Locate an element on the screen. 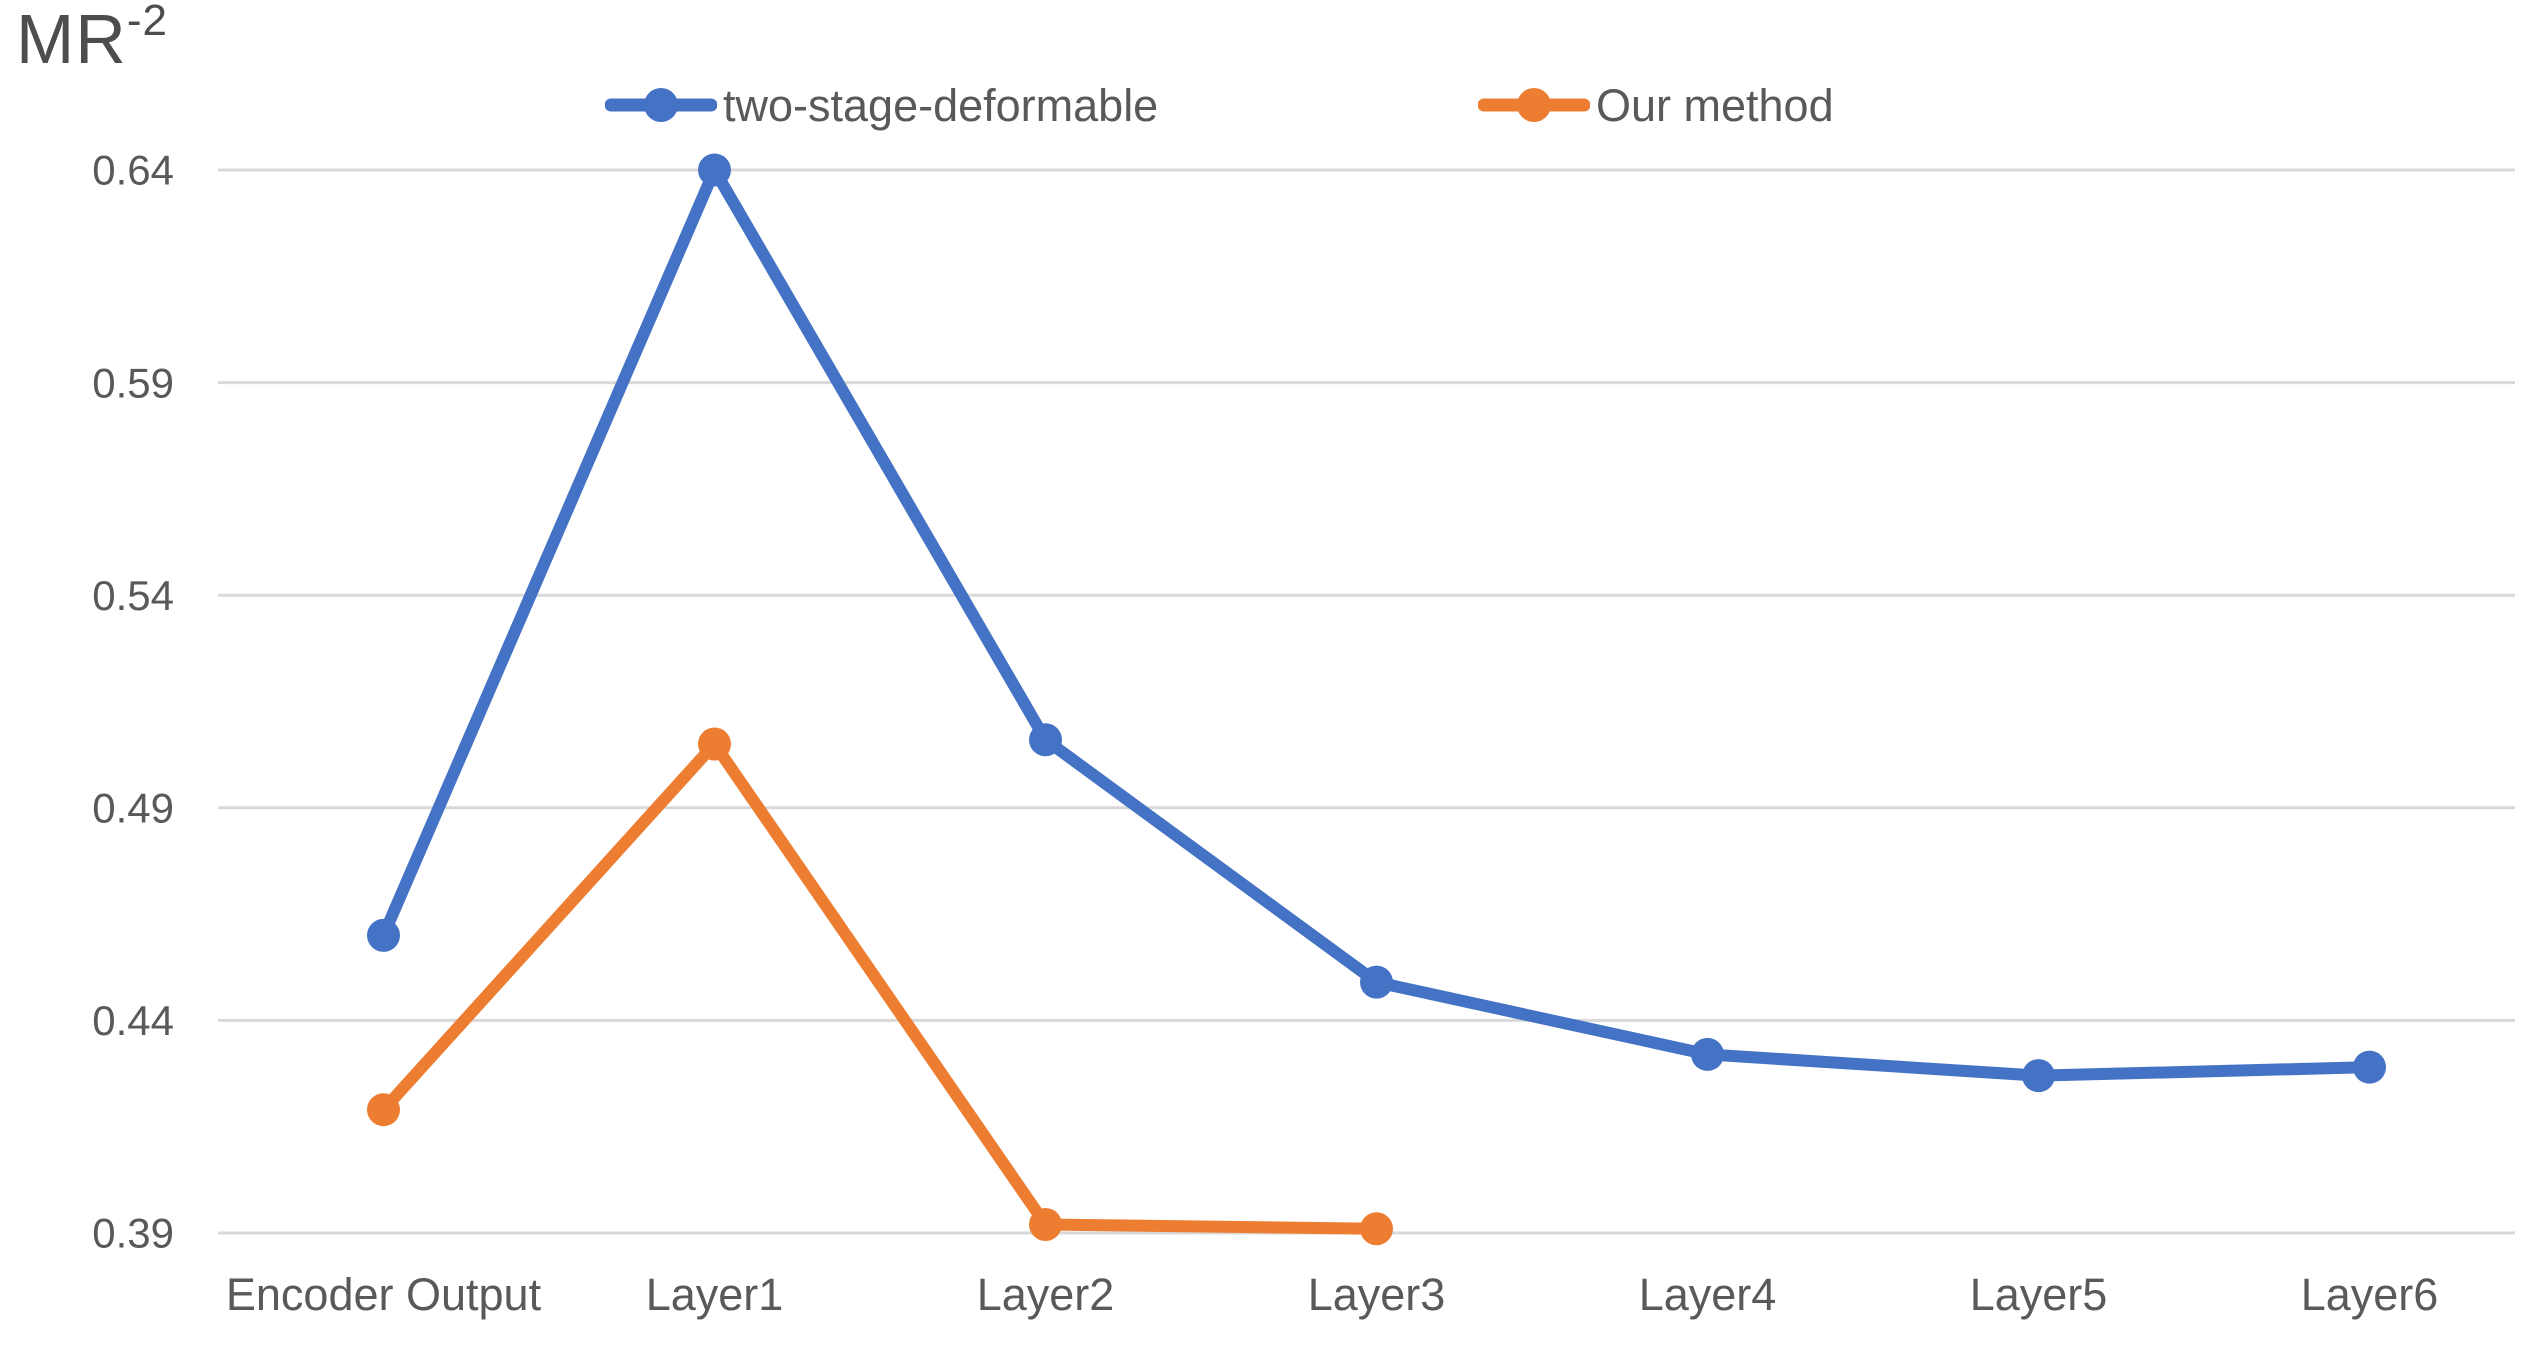 The height and width of the screenshot is (1350, 2535). y-axis-title: MR-2 is located at coordinates (92, 37).